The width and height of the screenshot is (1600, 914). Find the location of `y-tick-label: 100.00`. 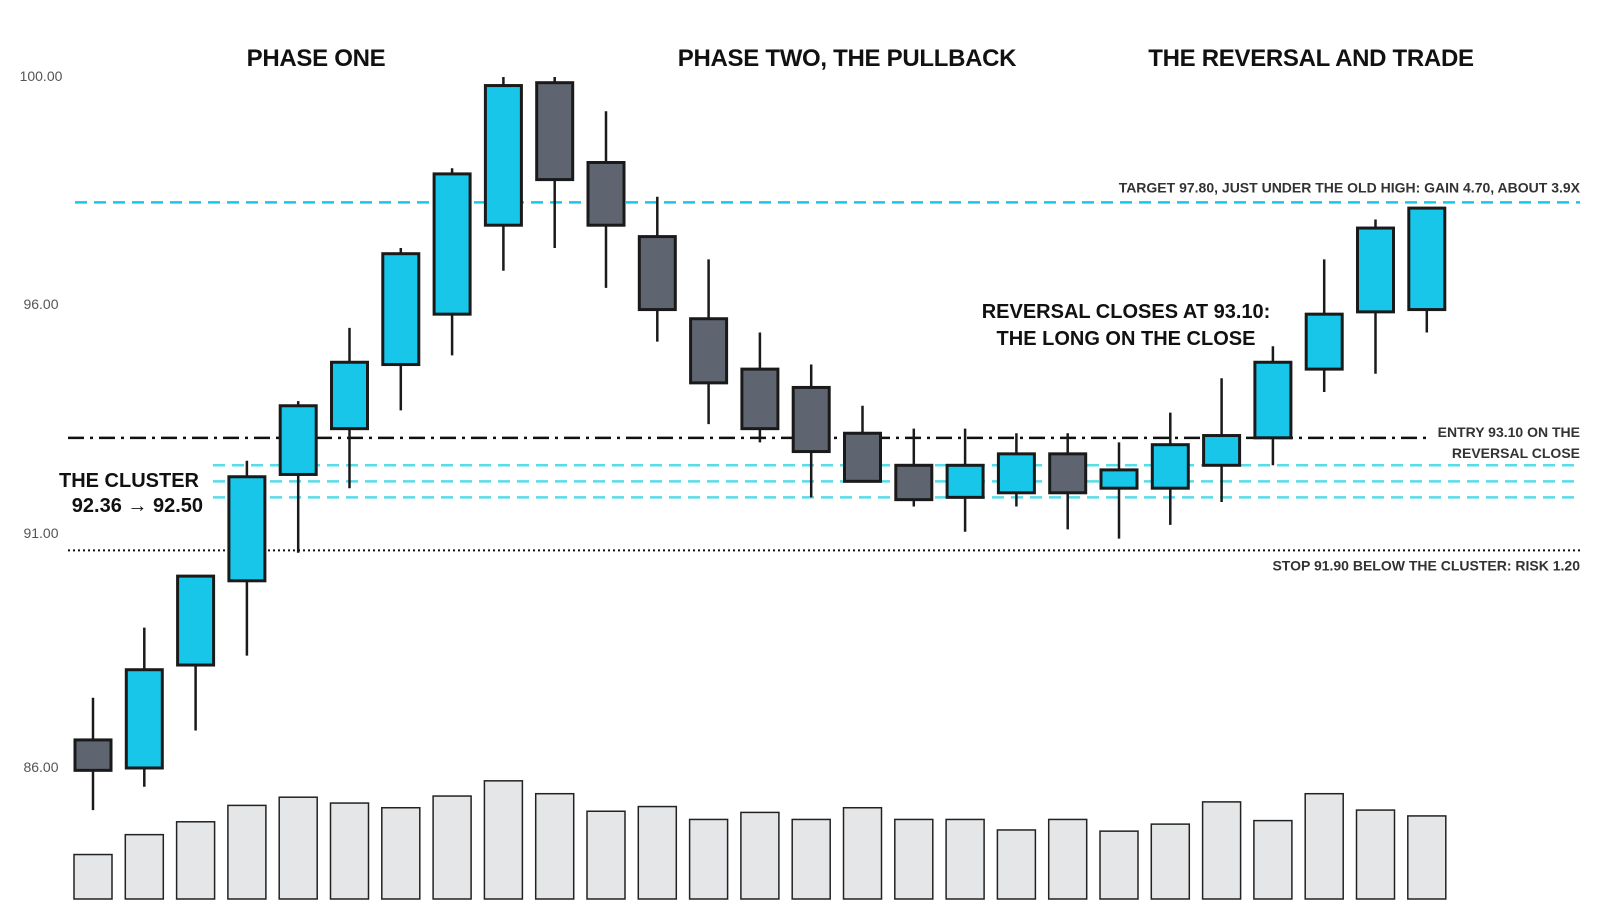

y-tick-label: 100.00 is located at coordinates (41, 76).